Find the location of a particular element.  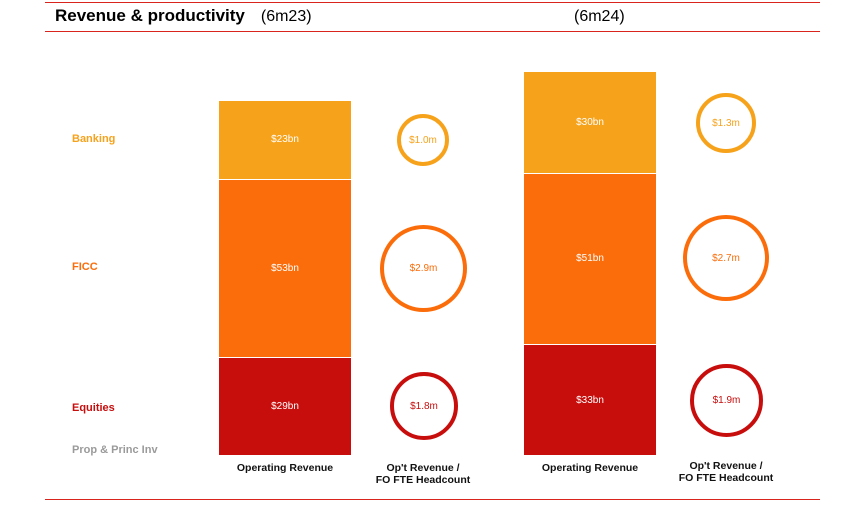

per-head-circle-ficc-6m24: $2.7m is located at coordinates (726, 258).